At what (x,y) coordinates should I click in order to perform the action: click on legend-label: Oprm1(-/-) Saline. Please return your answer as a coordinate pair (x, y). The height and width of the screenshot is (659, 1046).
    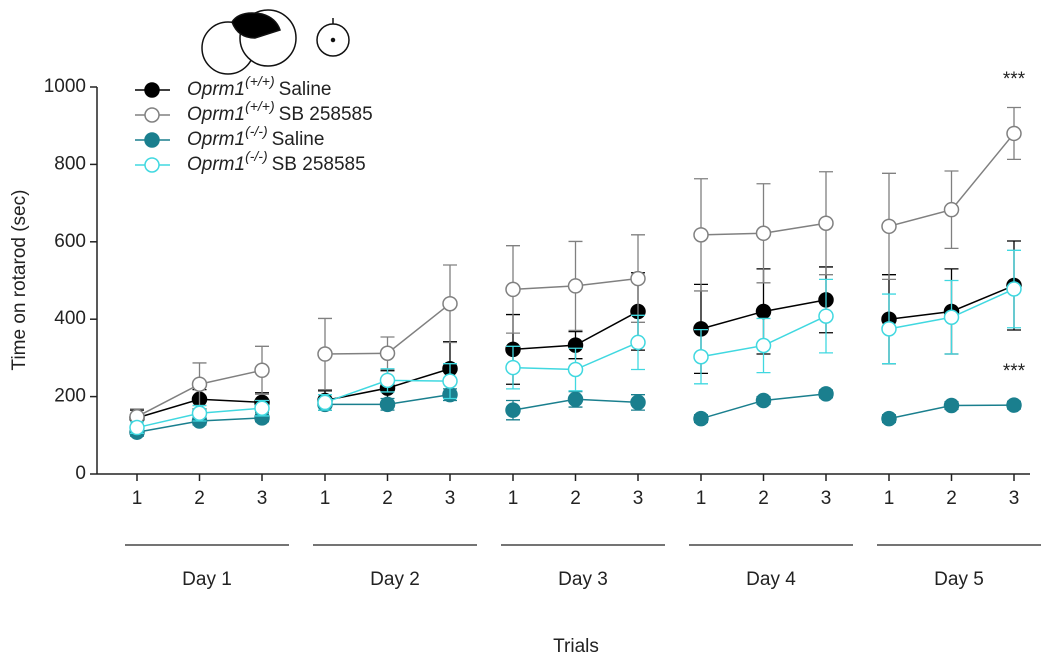
    Looking at the image, I should click on (255, 136).